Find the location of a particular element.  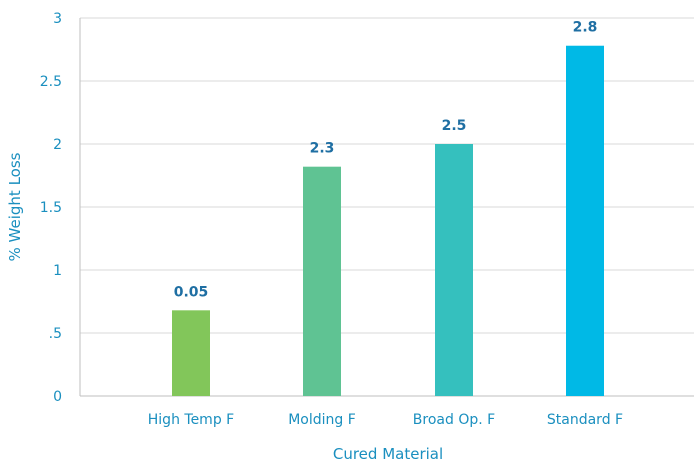

data-label: 2.5 is located at coordinates (454, 126).